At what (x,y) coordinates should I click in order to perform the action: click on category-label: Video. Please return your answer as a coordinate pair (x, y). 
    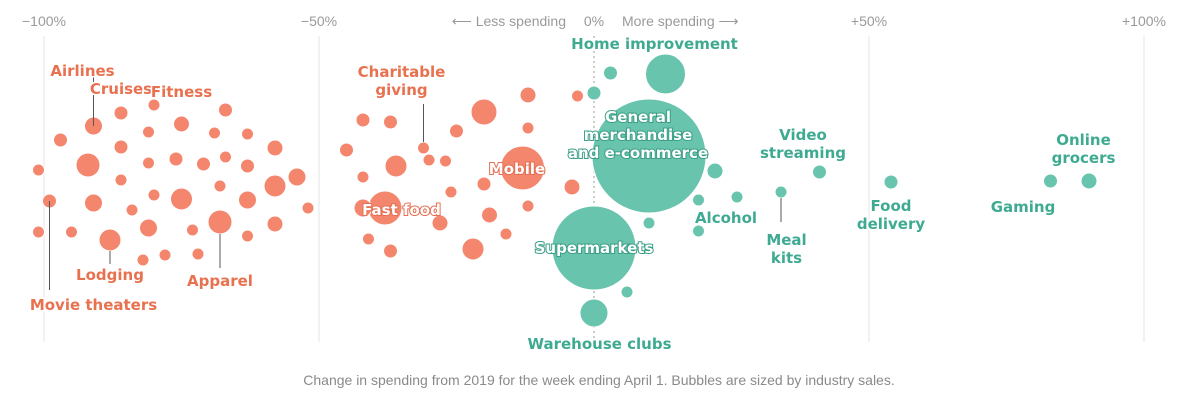
    Looking at the image, I should click on (803, 135).